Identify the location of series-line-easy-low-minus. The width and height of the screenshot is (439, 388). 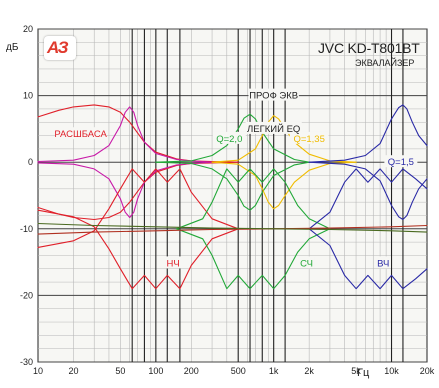
(138, 249).